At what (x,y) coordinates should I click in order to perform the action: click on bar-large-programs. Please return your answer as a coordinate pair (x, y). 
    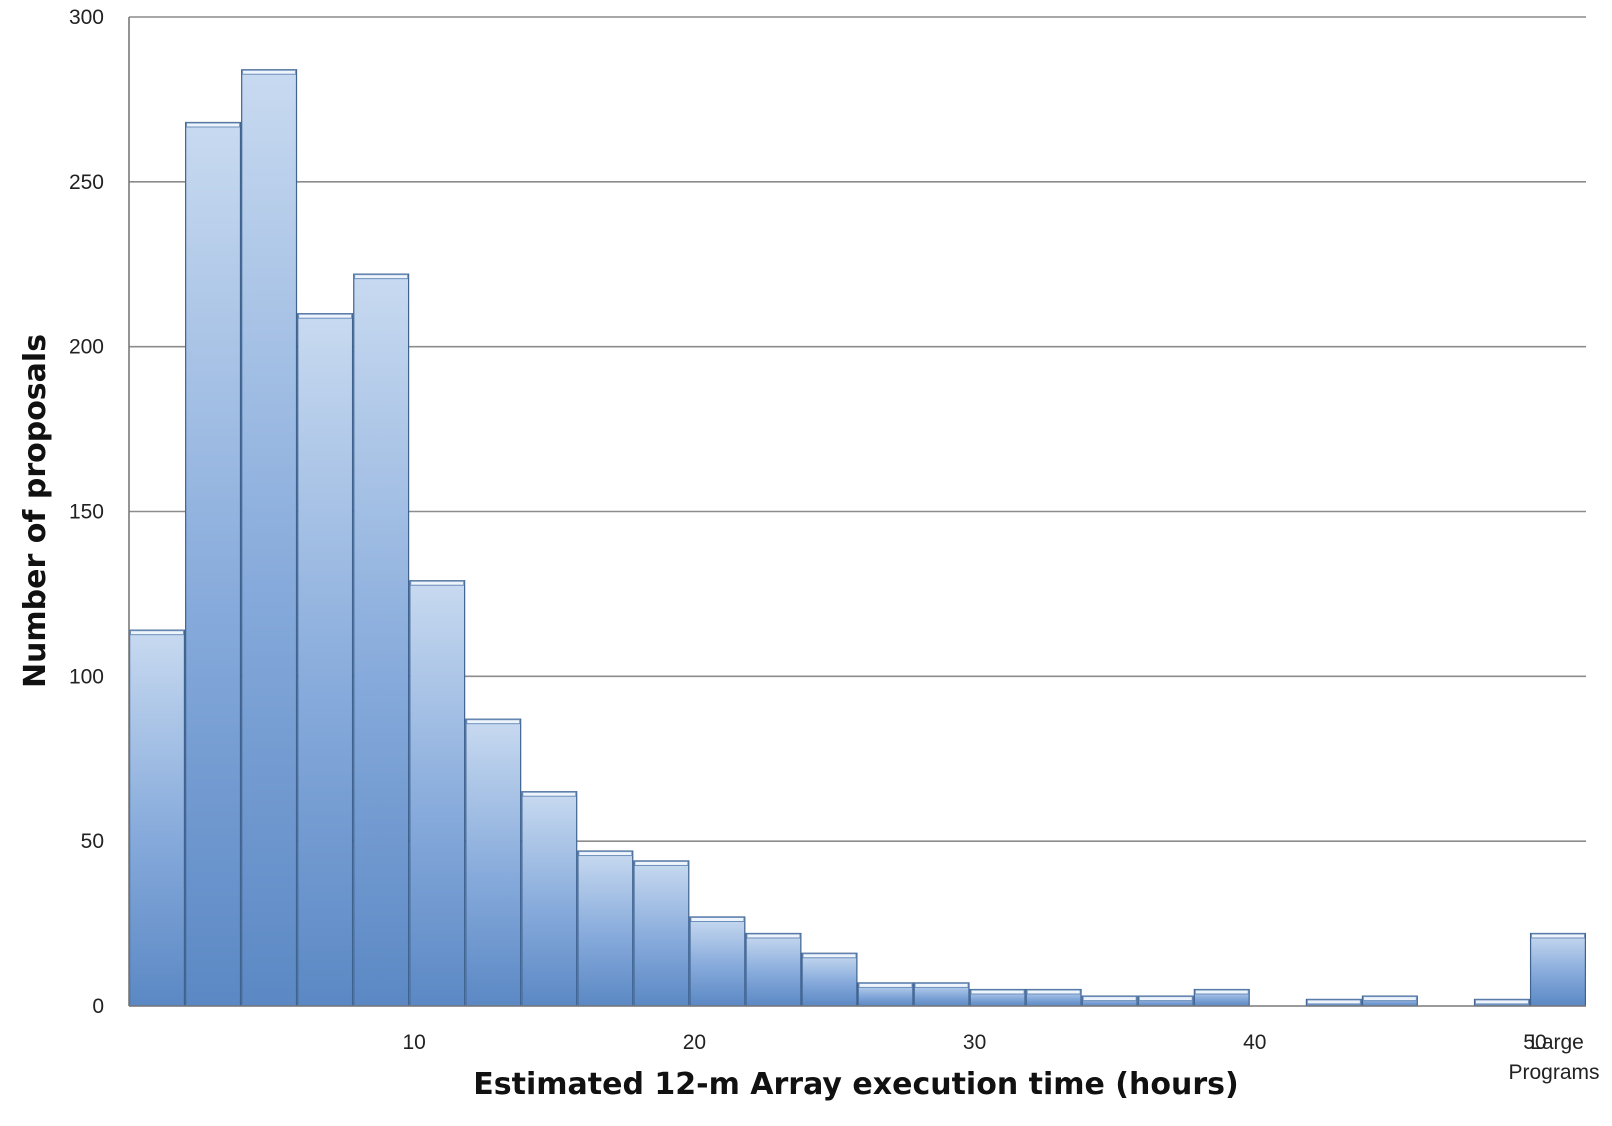
    Looking at the image, I should click on (1557, 969).